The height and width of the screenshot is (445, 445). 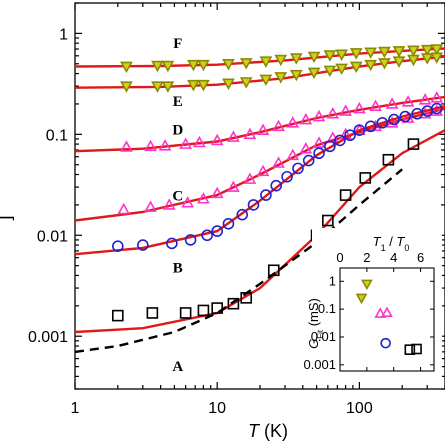 What do you see at coordinates (177, 130) in the screenshot?
I see `curve-label-D: D` at bounding box center [177, 130].